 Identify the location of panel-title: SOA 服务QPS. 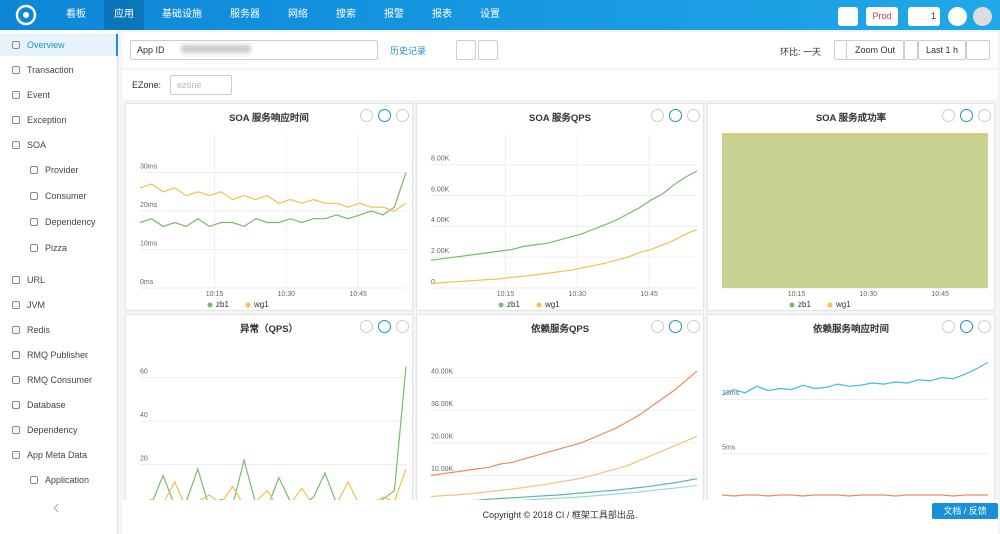
(560, 118).